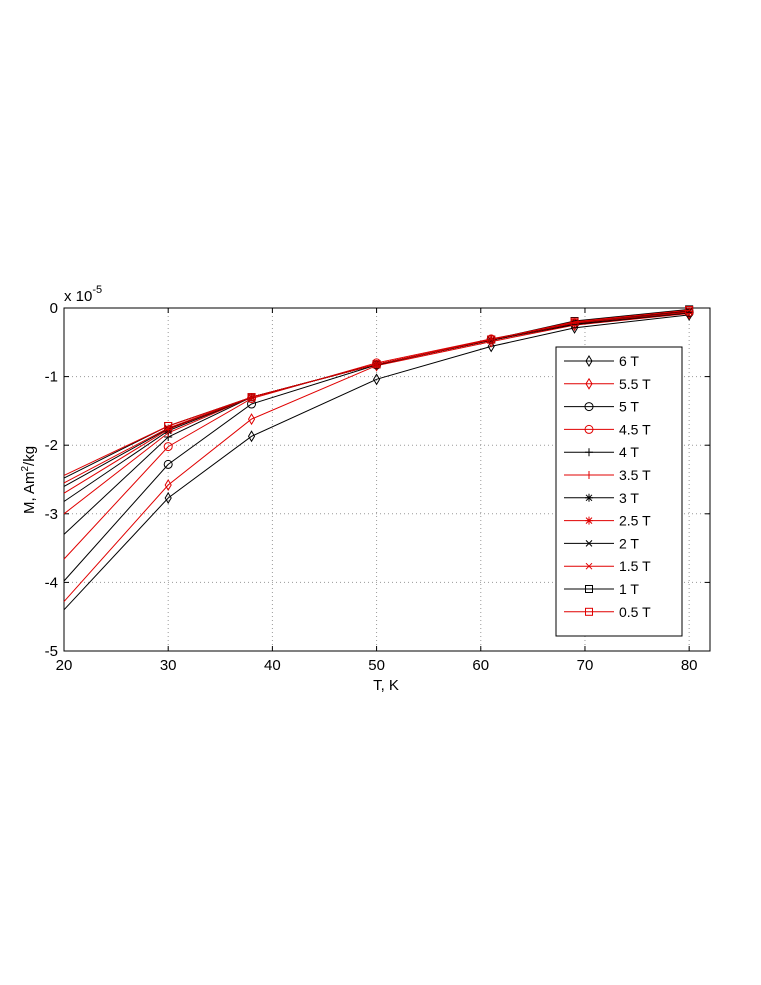  I want to click on y-tick-label: -1, so click(51, 377).